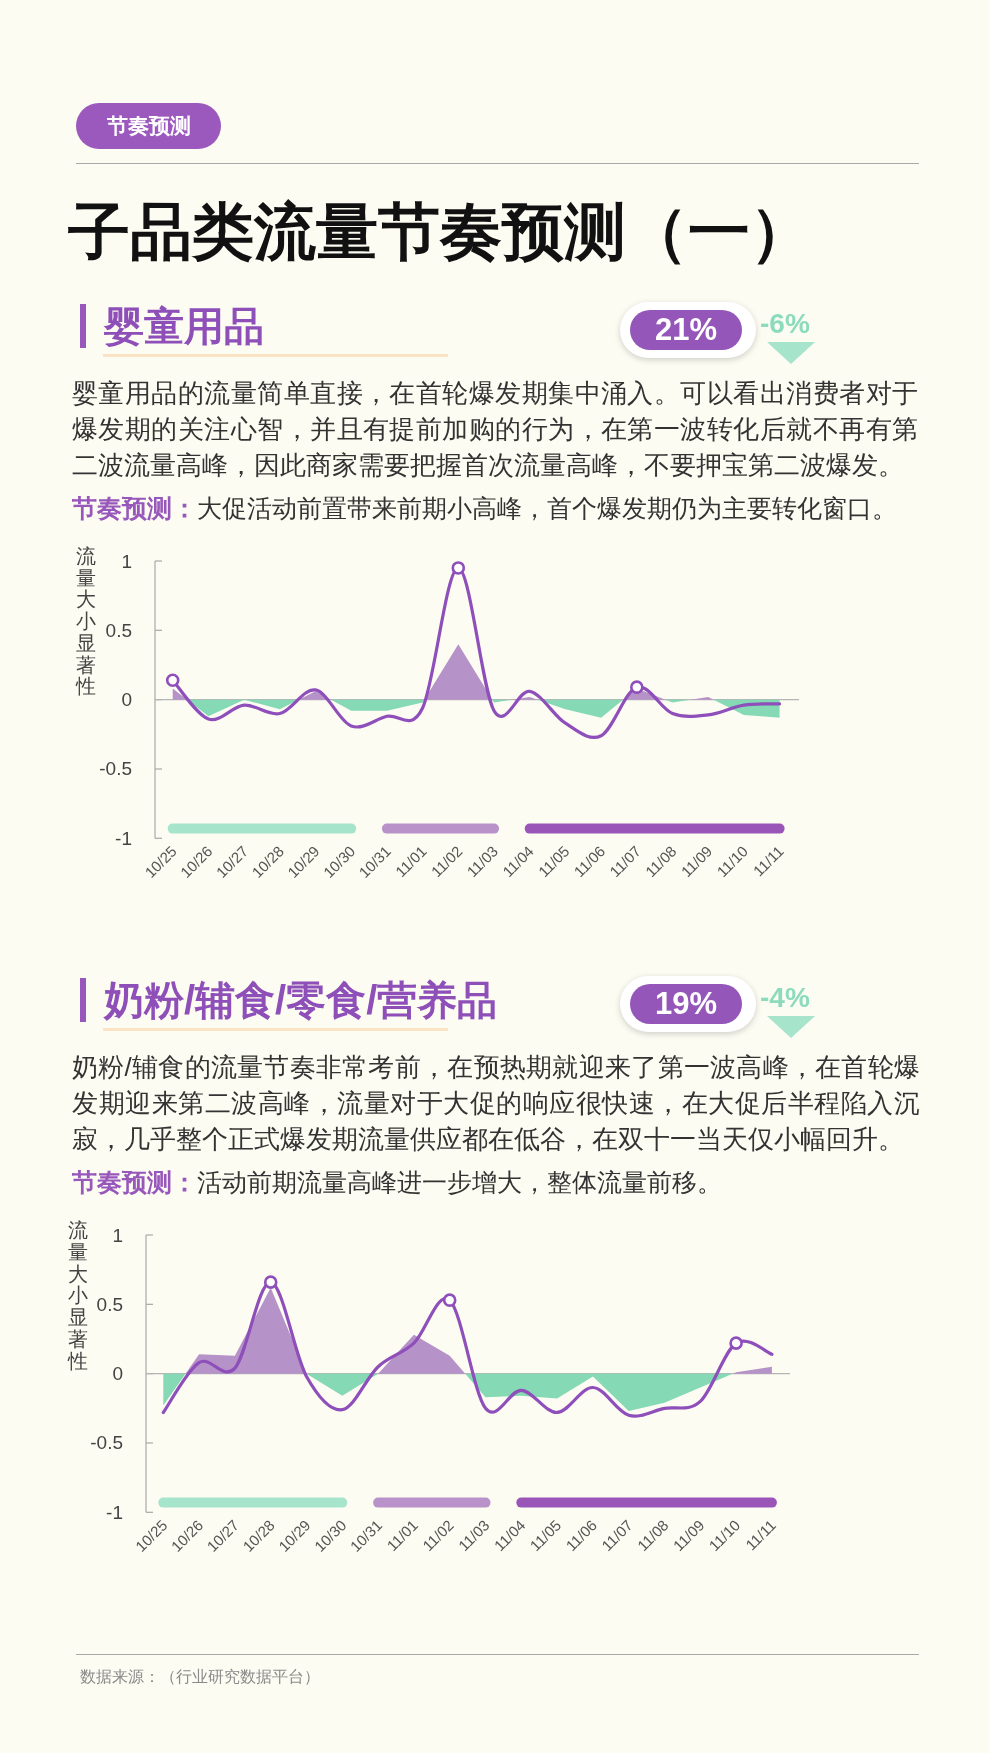 This screenshot has width=989, height=1753. I want to click on source-note: 数据来源：（行业研究数据平台）, so click(200, 1677).